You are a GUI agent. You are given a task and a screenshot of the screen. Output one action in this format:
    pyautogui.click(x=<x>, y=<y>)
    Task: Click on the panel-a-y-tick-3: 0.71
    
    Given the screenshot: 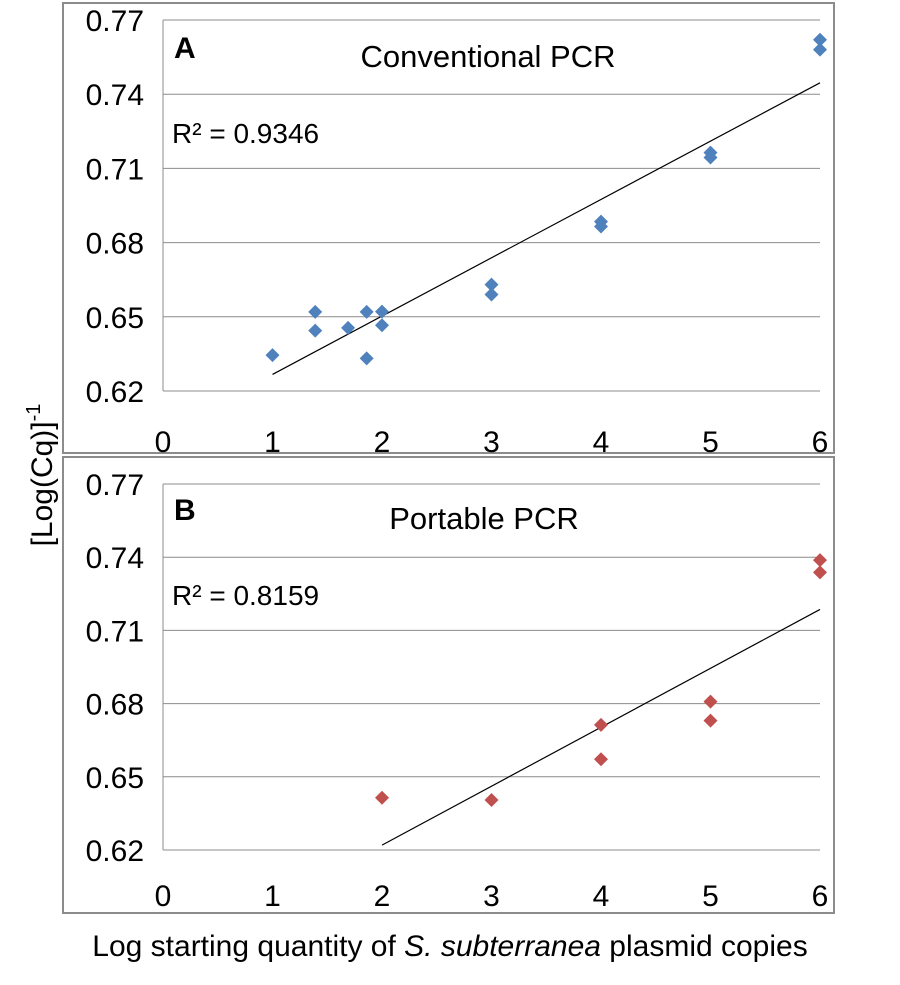 What is the action you would take?
    pyautogui.click(x=115, y=169)
    